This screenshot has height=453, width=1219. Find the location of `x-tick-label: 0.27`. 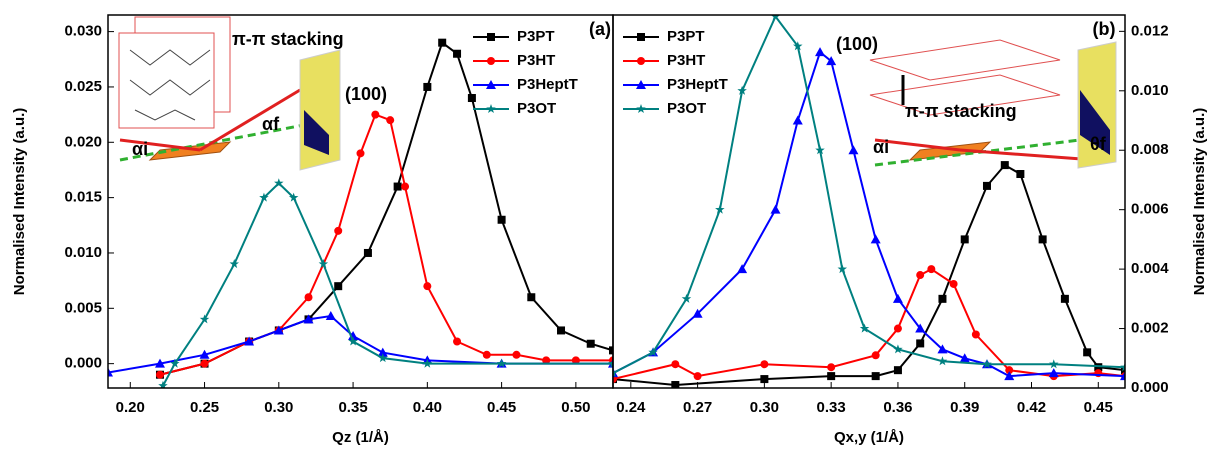

x-tick-label: 0.27 is located at coordinates (697, 407).